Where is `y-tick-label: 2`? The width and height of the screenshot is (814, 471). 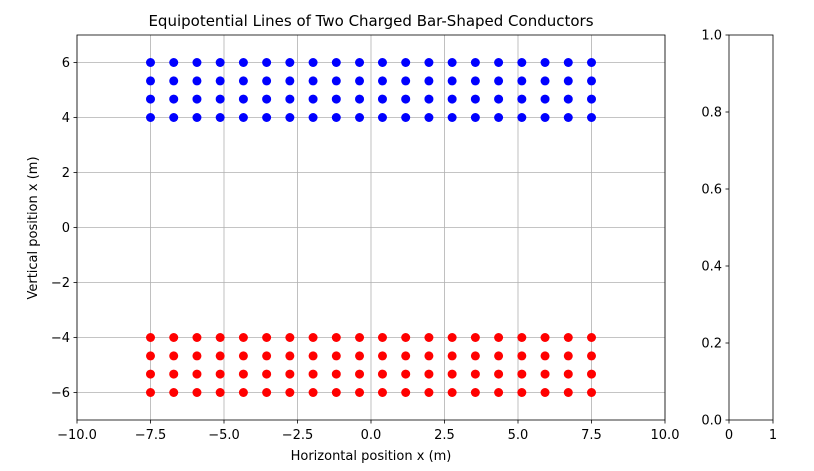 y-tick-label: 2 is located at coordinates (66, 173).